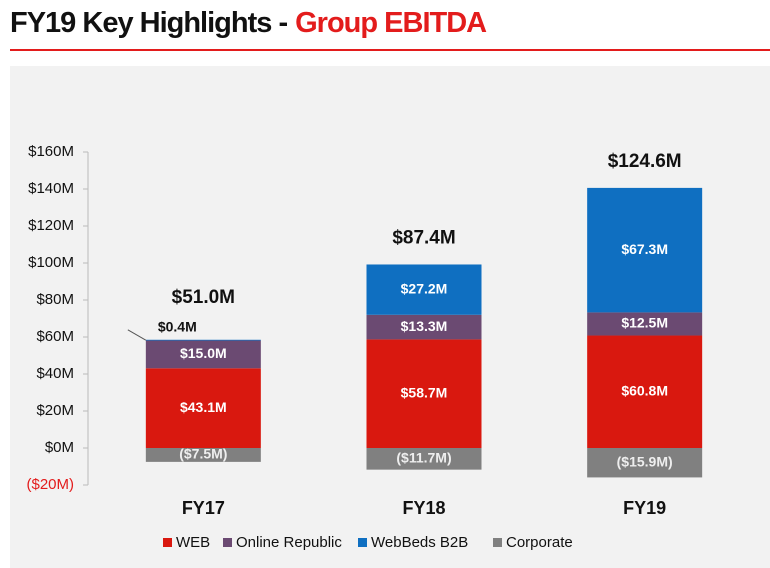 The width and height of the screenshot is (770, 568). What do you see at coordinates (55, 373) in the screenshot?
I see `y-tick-label: $40M` at bounding box center [55, 373].